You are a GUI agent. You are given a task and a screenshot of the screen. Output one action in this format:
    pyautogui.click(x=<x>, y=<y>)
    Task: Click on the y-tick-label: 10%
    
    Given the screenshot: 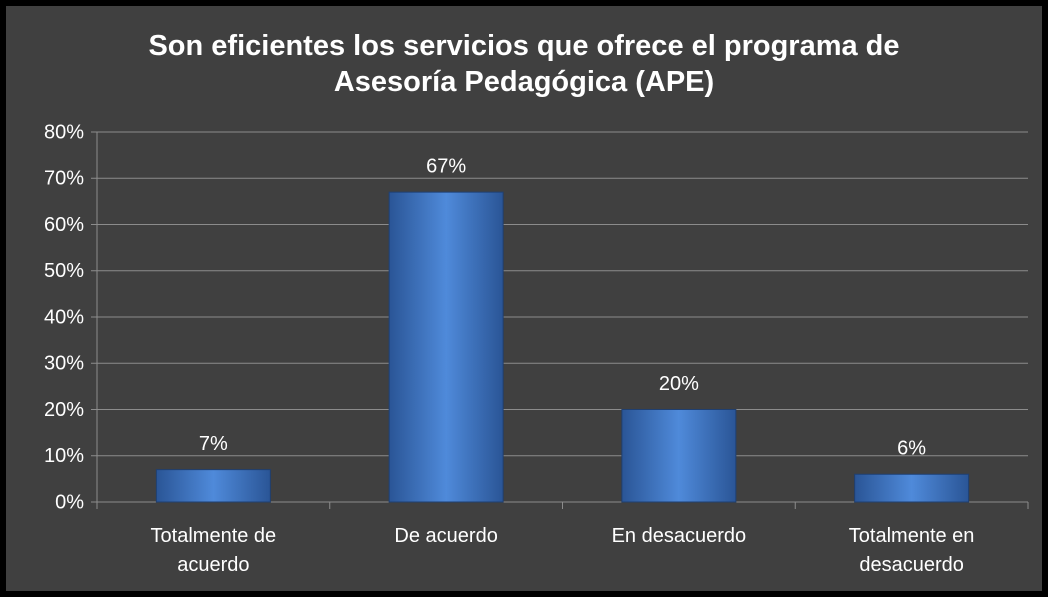 What is the action you would take?
    pyautogui.click(x=64, y=456)
    